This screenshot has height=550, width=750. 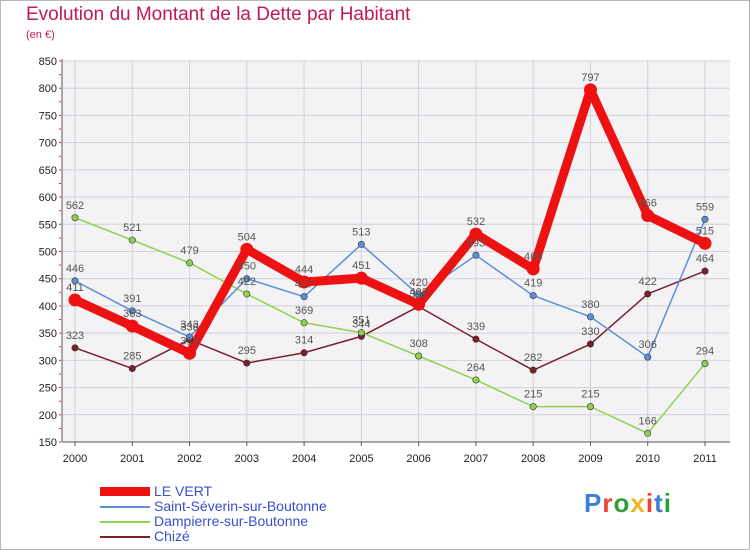 I want to click on data-label: 464, so click(x=705, y=259).